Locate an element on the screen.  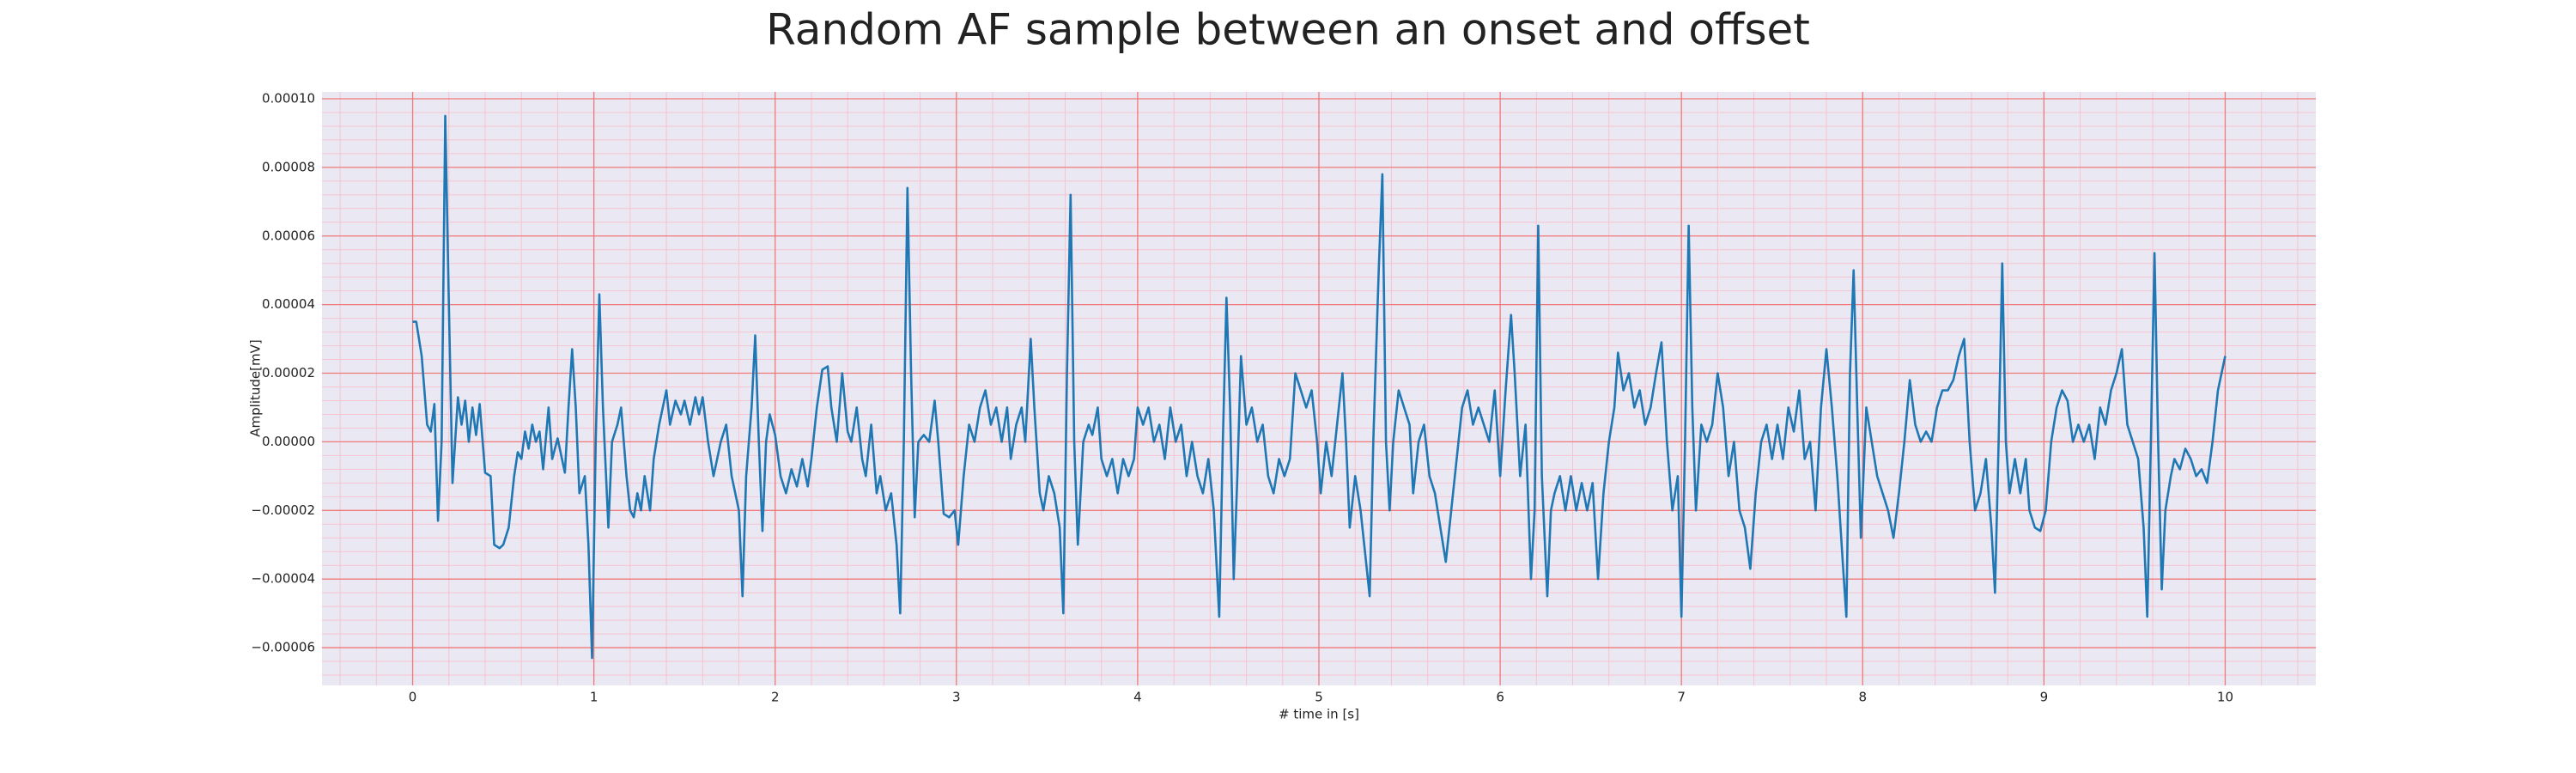
y-tick-label: 0.00006 is located at coordinates (289, 236).